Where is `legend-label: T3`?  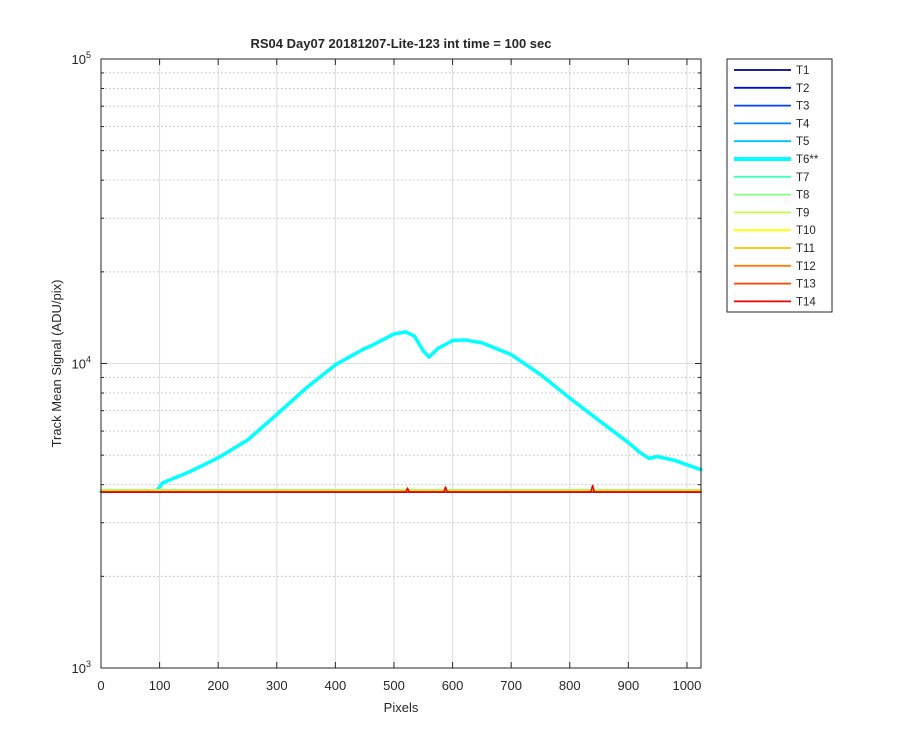 legend-label: T3 is located at coordinates (802, 107).